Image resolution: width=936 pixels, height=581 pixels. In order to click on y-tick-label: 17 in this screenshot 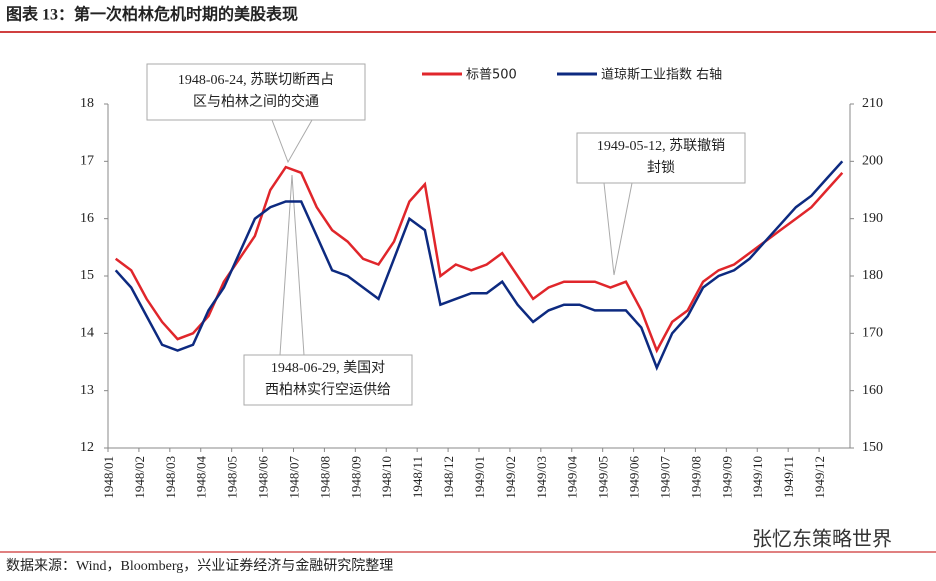, I will do `click(87, 161)`.